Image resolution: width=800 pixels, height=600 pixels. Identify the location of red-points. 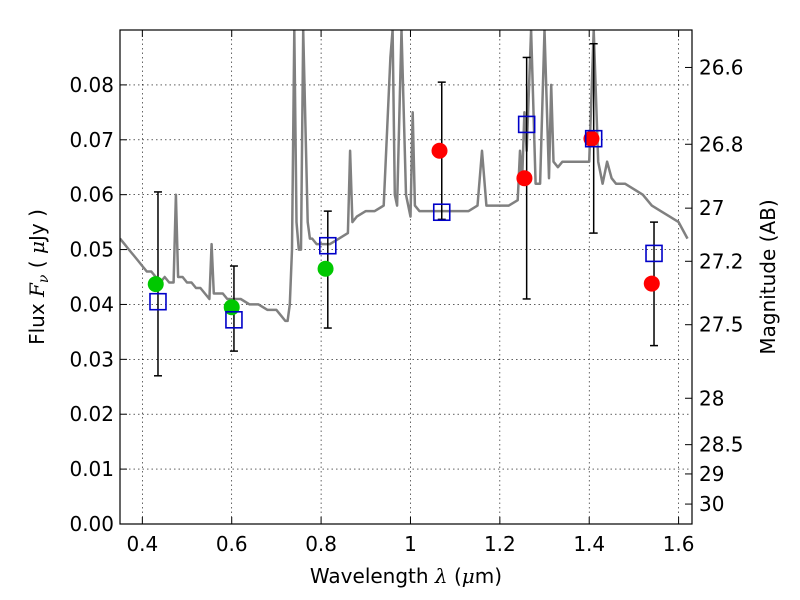
(545, 211).